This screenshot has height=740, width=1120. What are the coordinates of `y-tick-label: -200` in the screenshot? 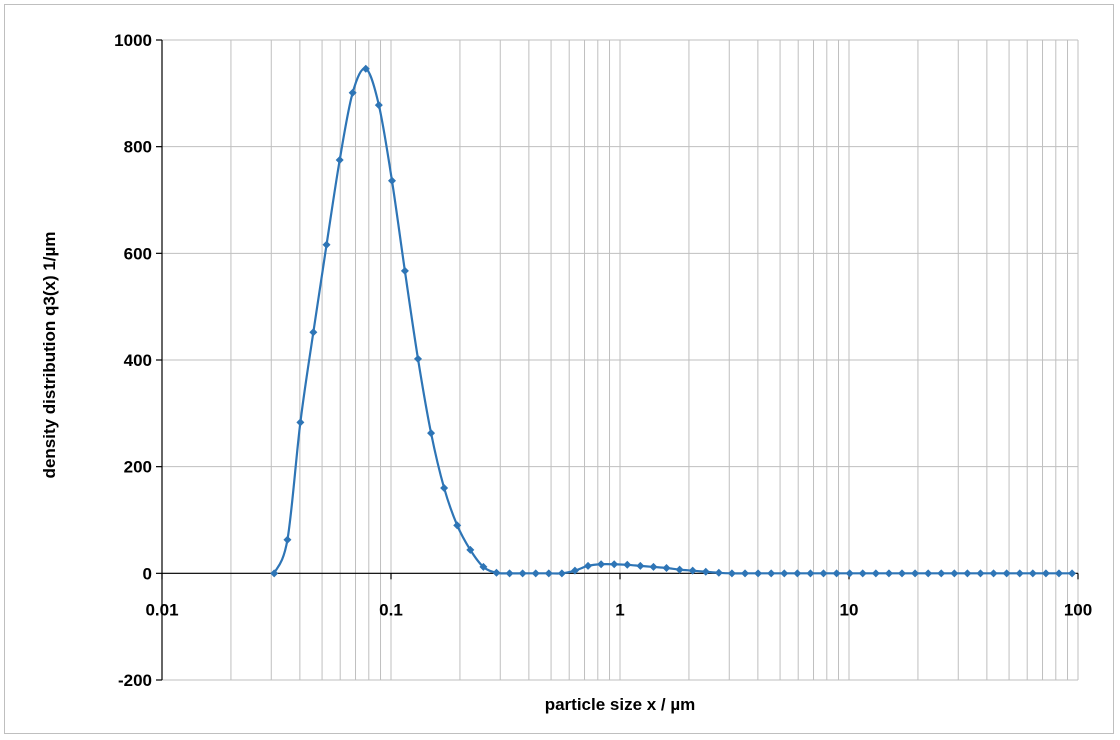 It's located at (135, 680).